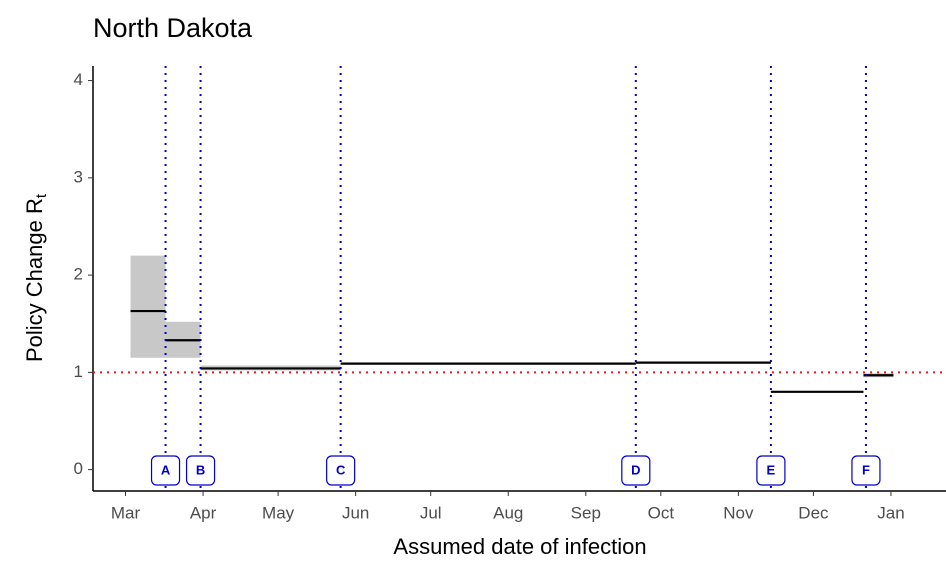 Image resolution: width=946 pixels, height=562 pixels. I want to click on x-tick-label: Mar, so click(126, 512).